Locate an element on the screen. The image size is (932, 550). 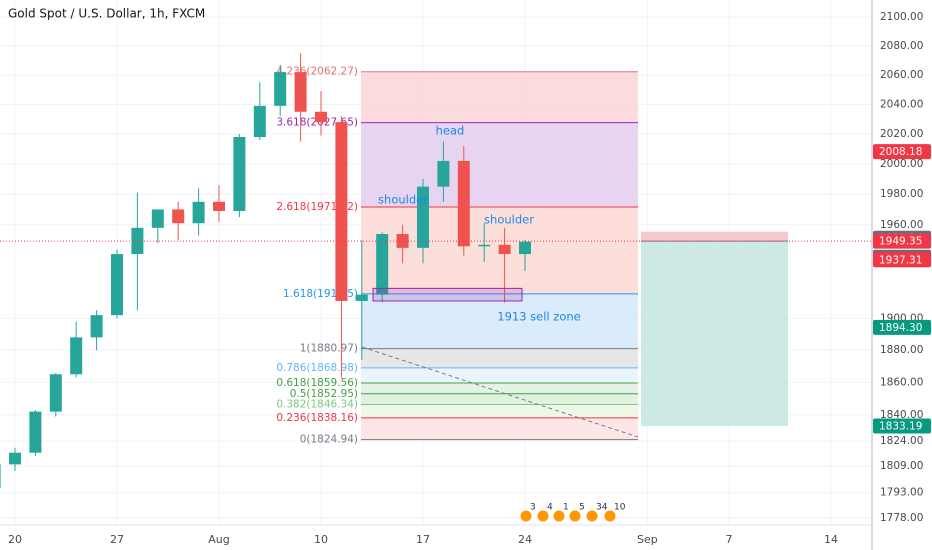
y-tick-label: 1980.00 is located at coordinates (901, 194).